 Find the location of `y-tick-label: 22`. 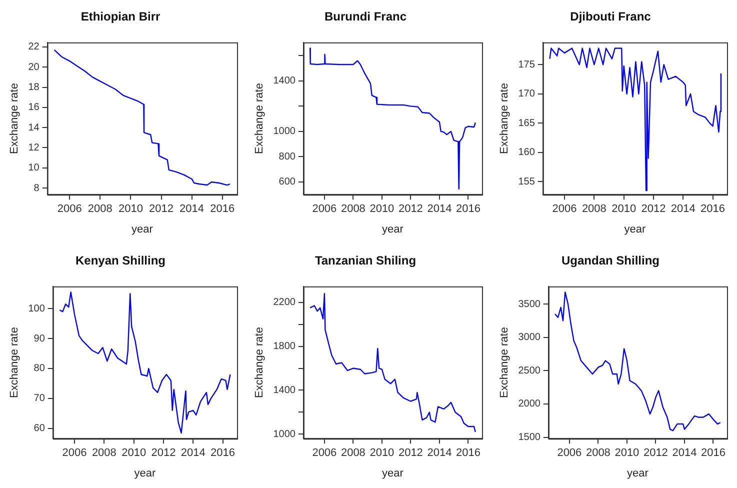

y-tick-label: 22 is located at coordinates (34, 47).